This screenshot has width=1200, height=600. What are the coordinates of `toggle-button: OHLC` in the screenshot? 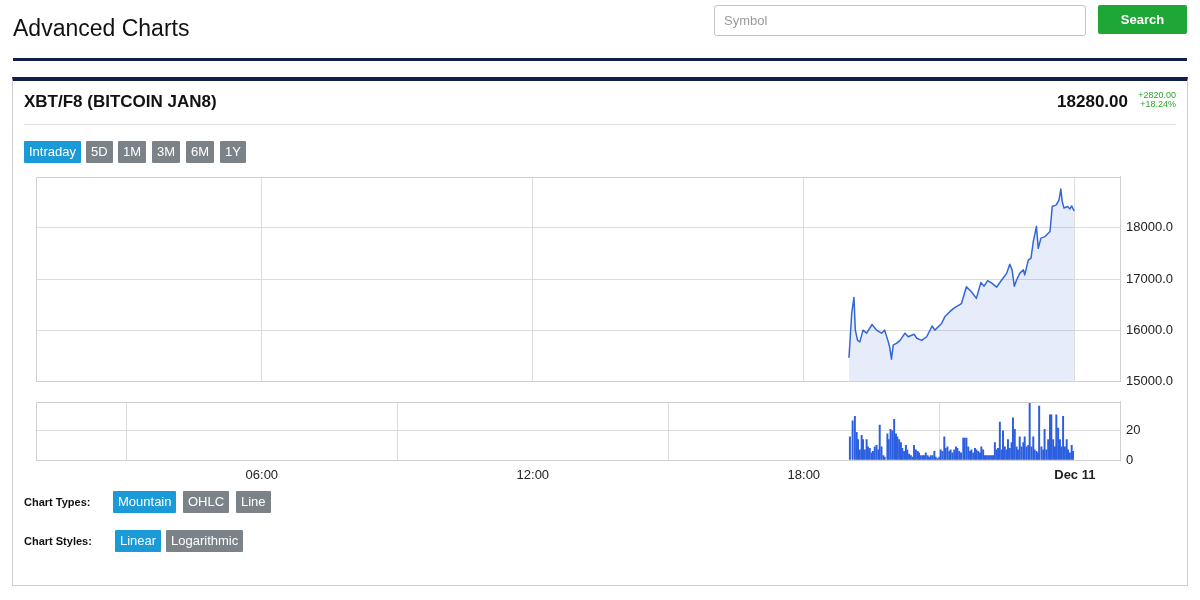 It's located at (206, 502).